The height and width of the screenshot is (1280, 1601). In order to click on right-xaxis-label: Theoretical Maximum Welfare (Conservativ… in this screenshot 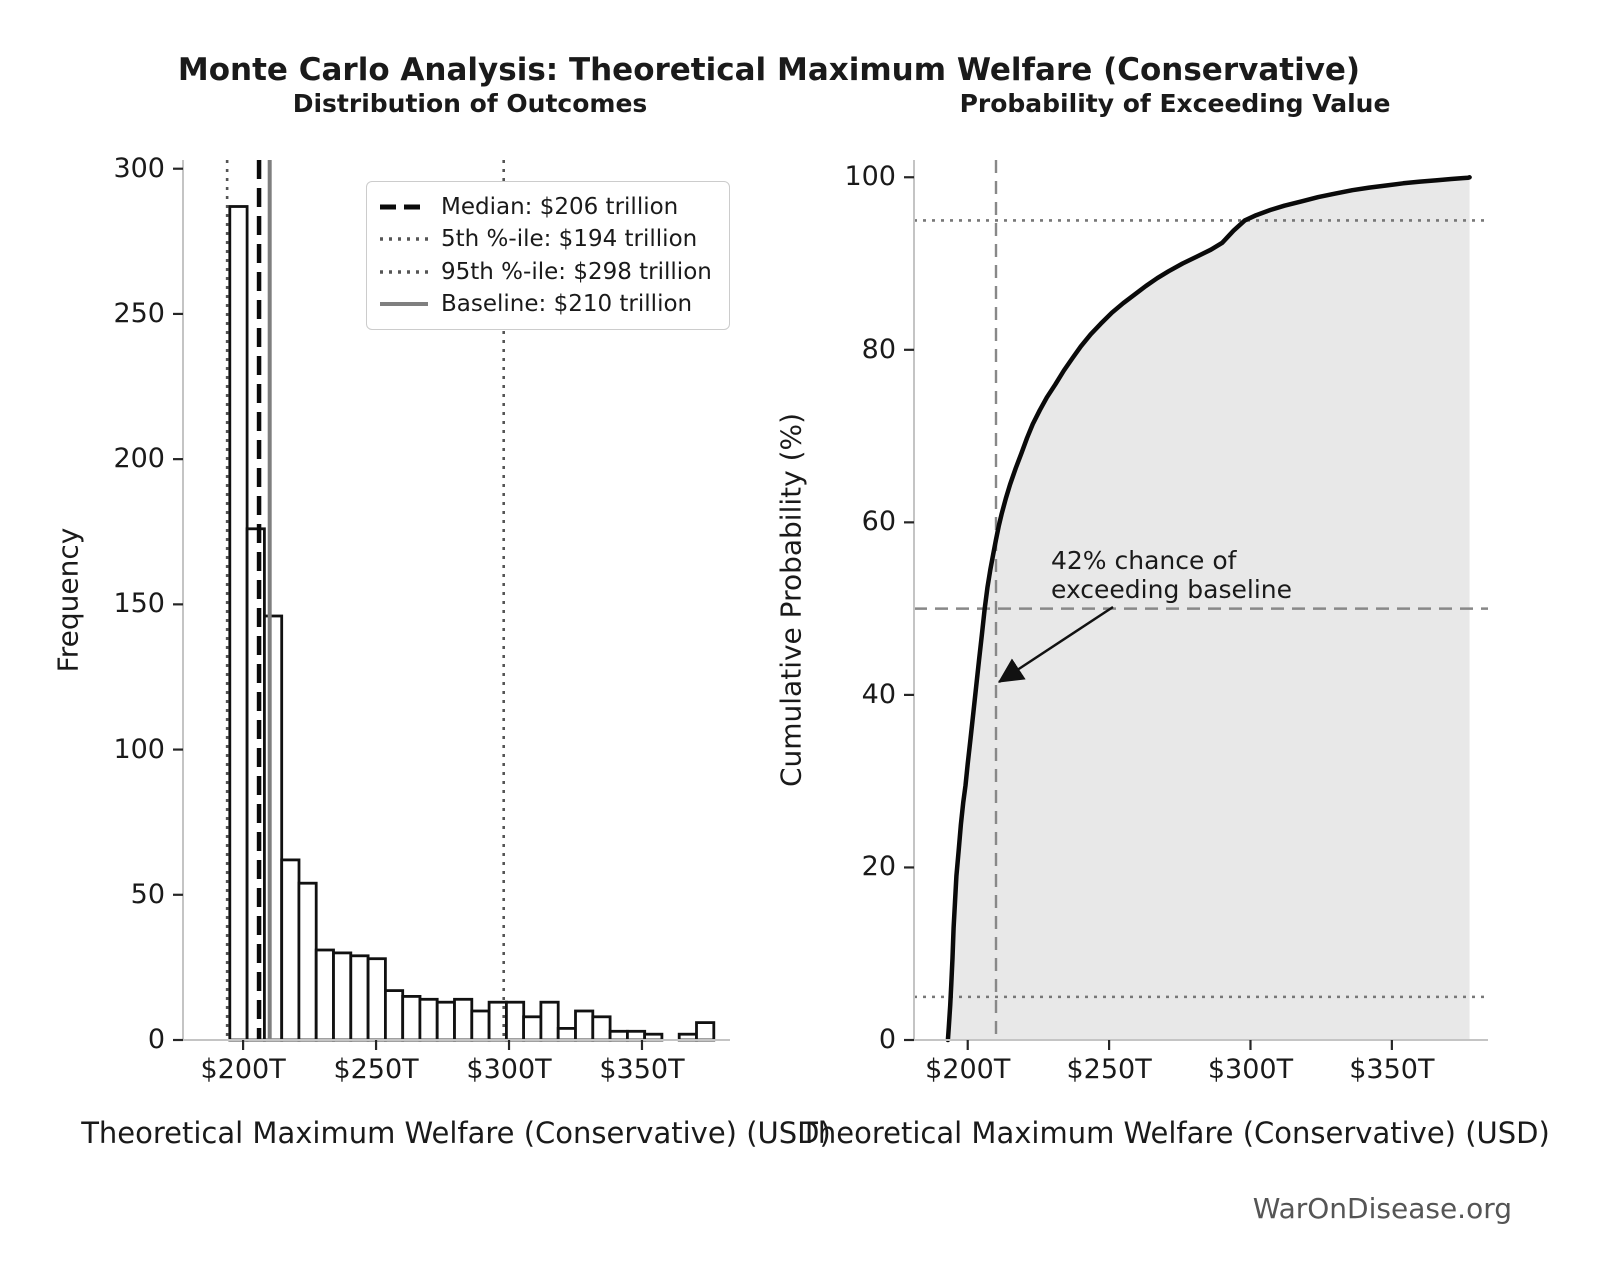, I will do `click(1175, 1133)`.